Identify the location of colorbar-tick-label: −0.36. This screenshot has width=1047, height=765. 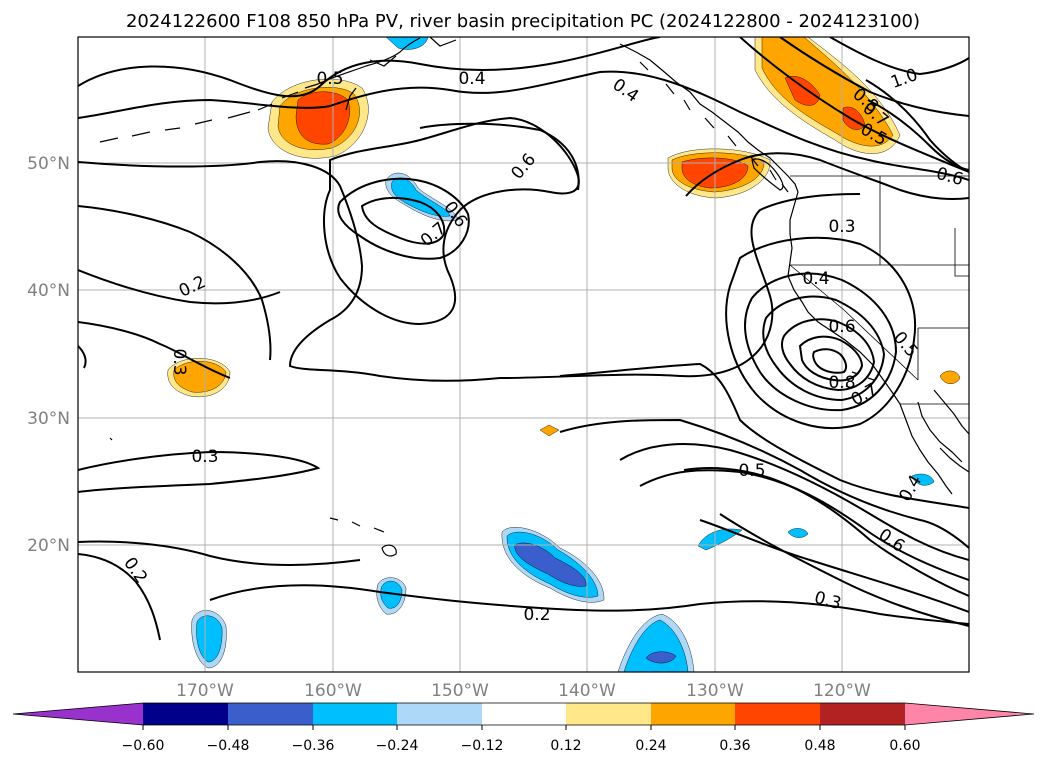
(313, 746).